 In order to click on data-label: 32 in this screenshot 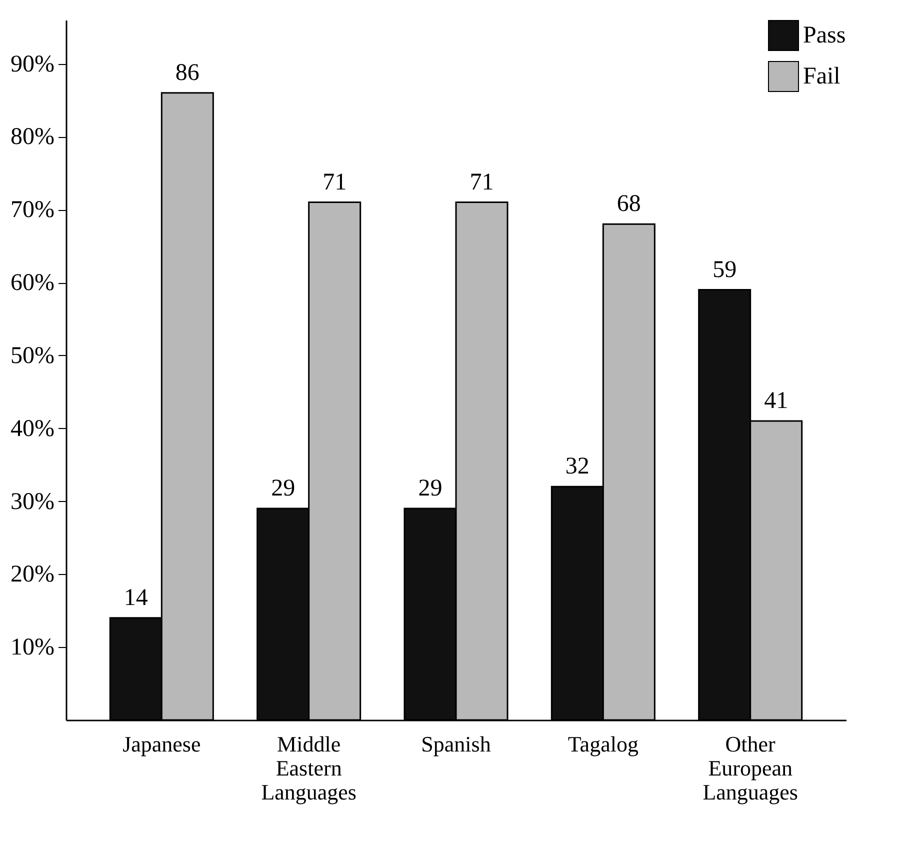, I will do `click(577, 467)`.